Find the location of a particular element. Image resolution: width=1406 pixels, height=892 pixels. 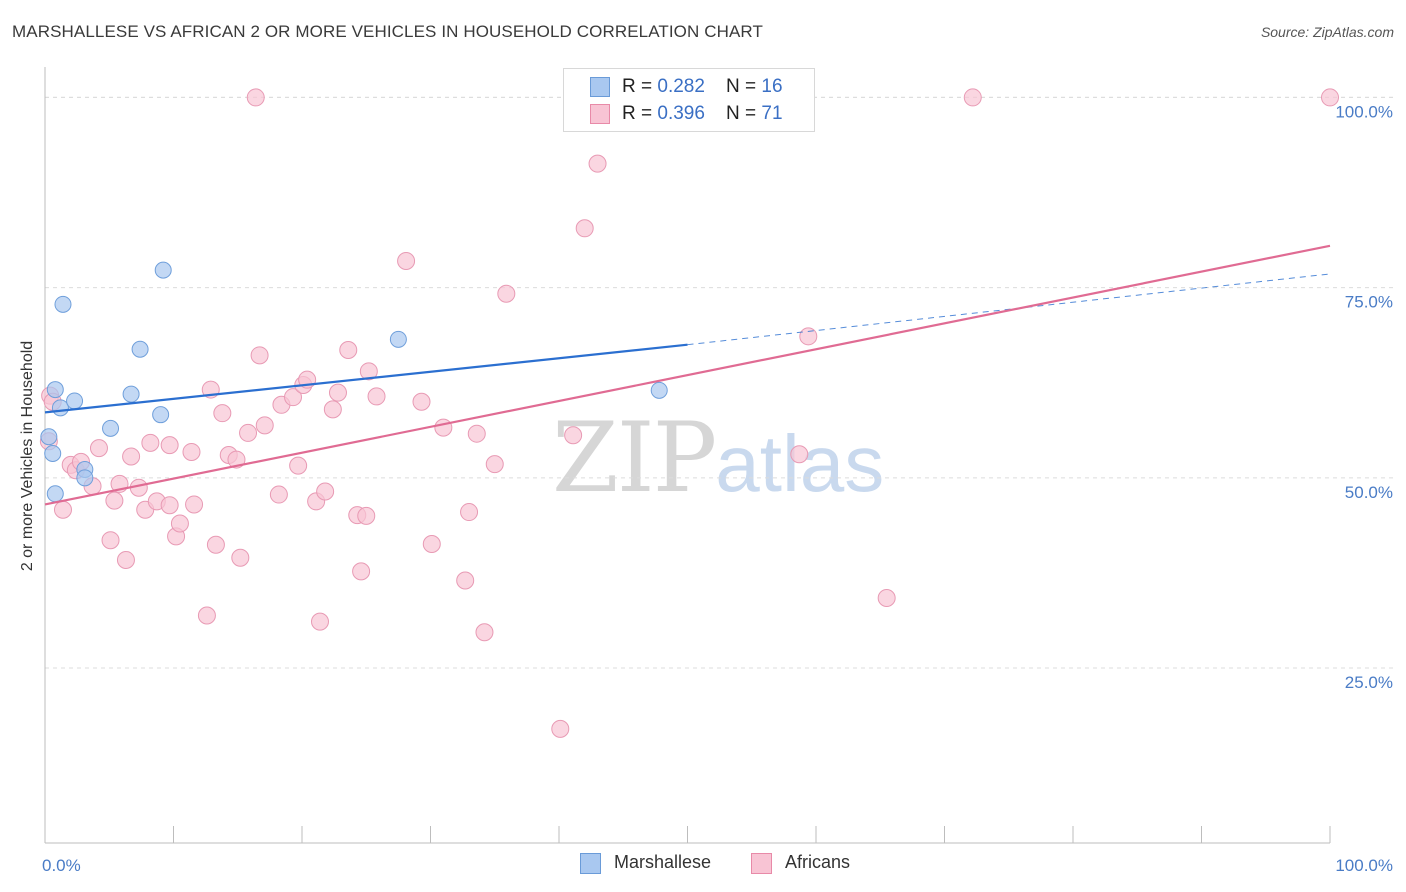

watermark: ZIPatlas is located at coordinates (718, 458).